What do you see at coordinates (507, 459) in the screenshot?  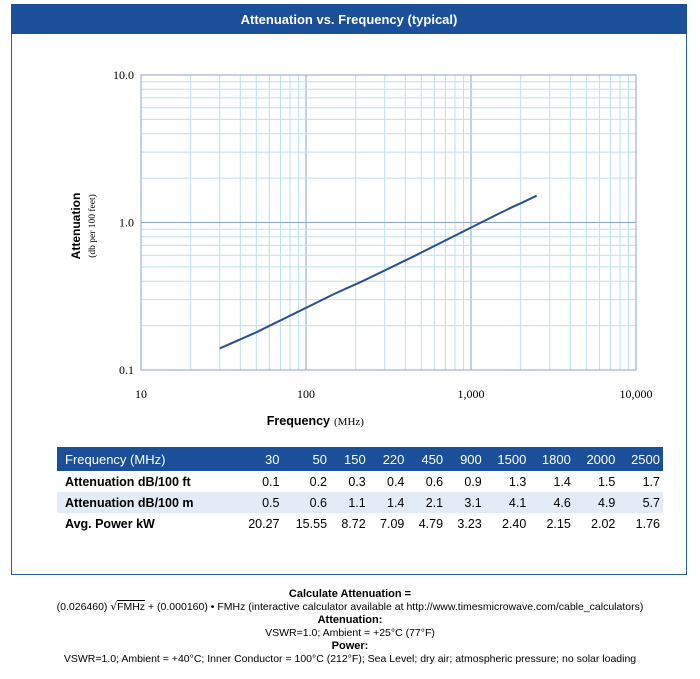 I see `table-header-cell: 1500` at bounding box center [507, 459].